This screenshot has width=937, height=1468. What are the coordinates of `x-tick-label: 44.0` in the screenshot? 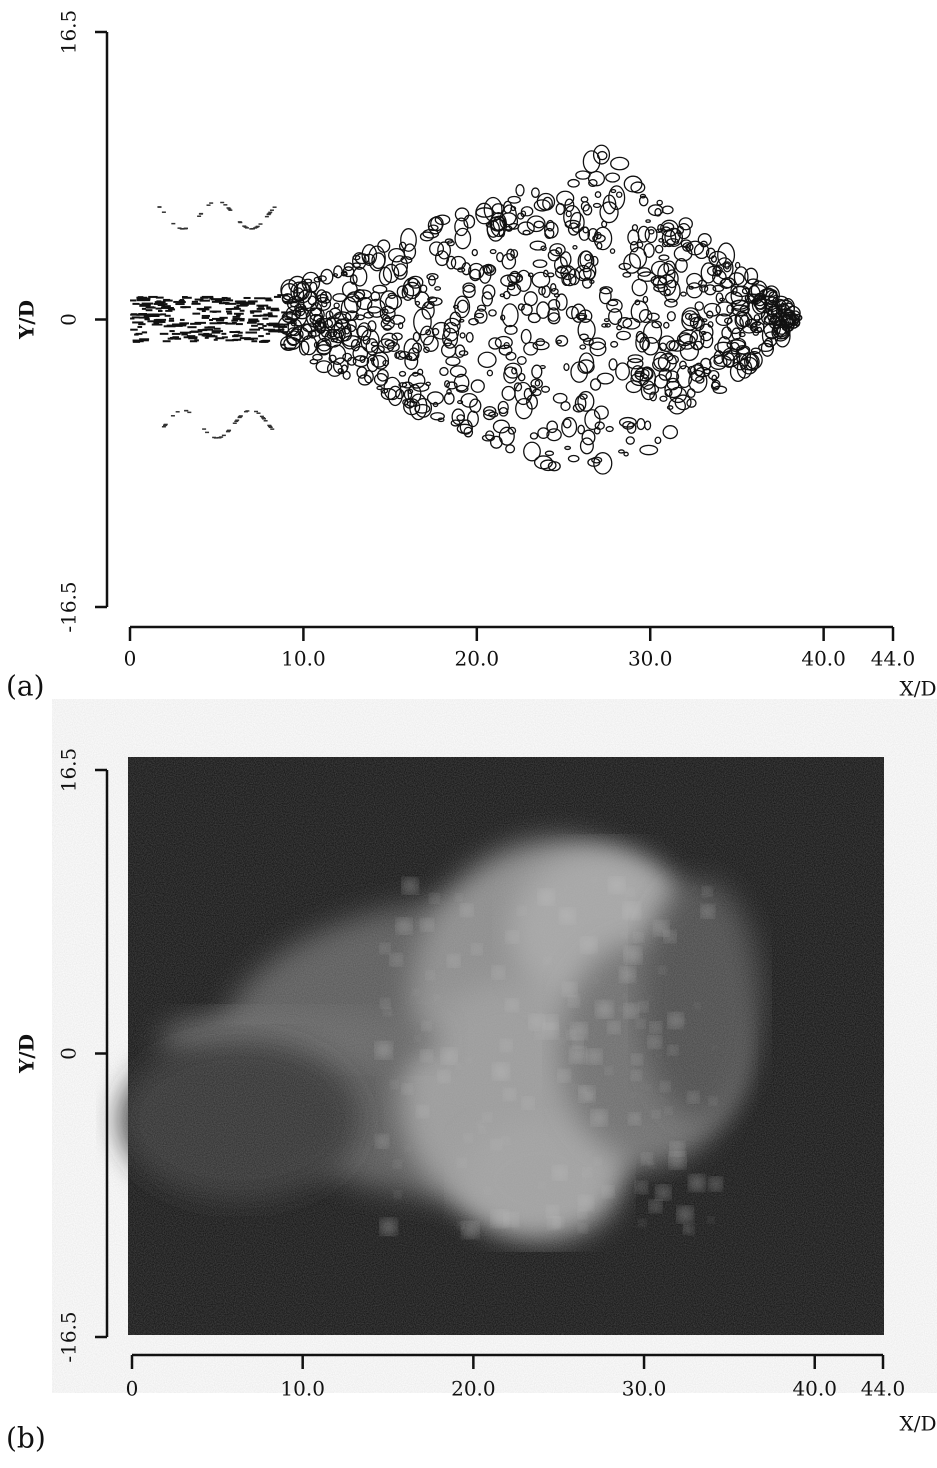 It's located at (883, 1389).